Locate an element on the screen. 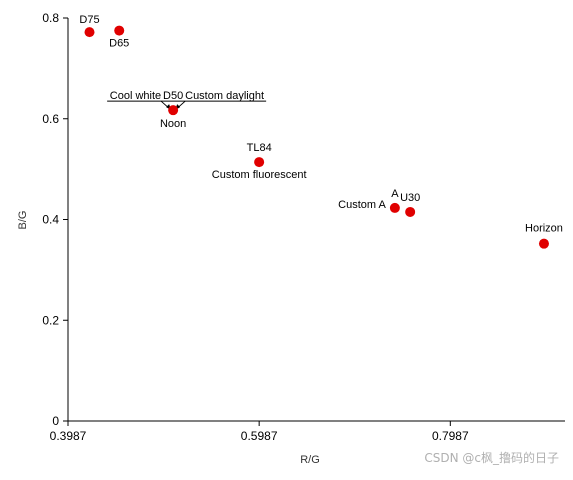  y-axis-title: B/G is located at coordinates (23, 220).